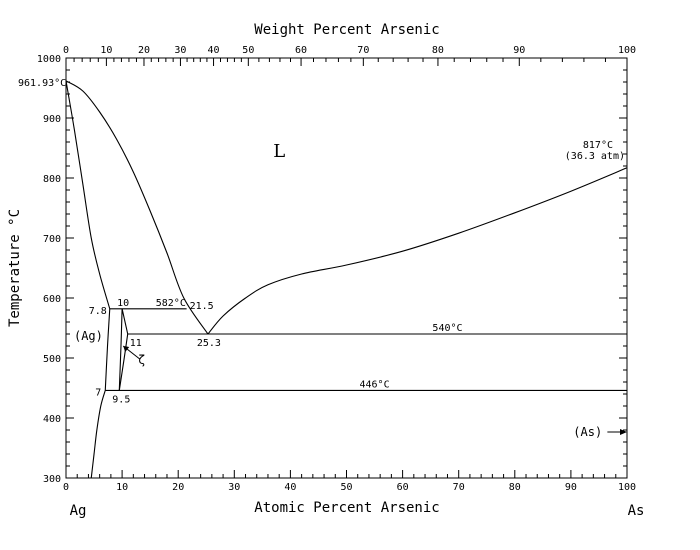 The image size is (700, 550). Describe the element at coordinates (123, 303) in the screenshot. I see `annotation-7: 10` at that location.